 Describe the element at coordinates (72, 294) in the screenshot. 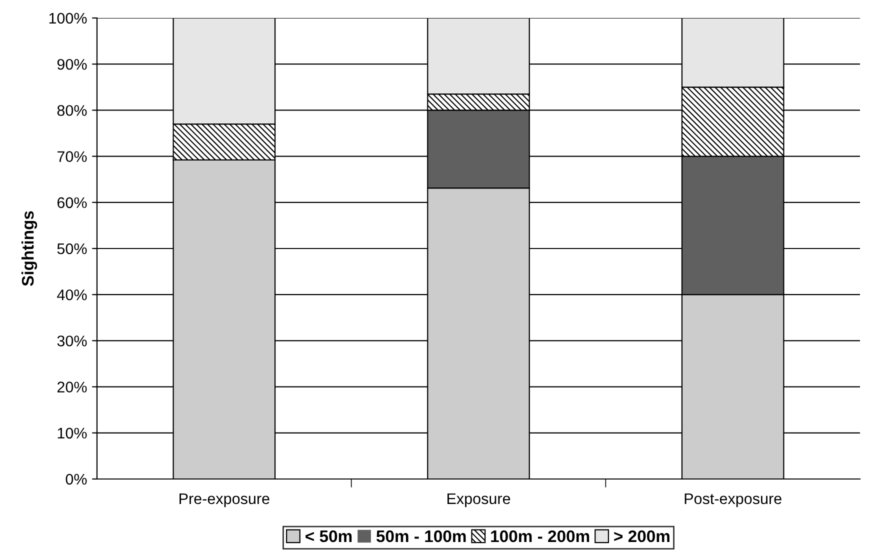

I see `y-tick-label: 40%` at that location.